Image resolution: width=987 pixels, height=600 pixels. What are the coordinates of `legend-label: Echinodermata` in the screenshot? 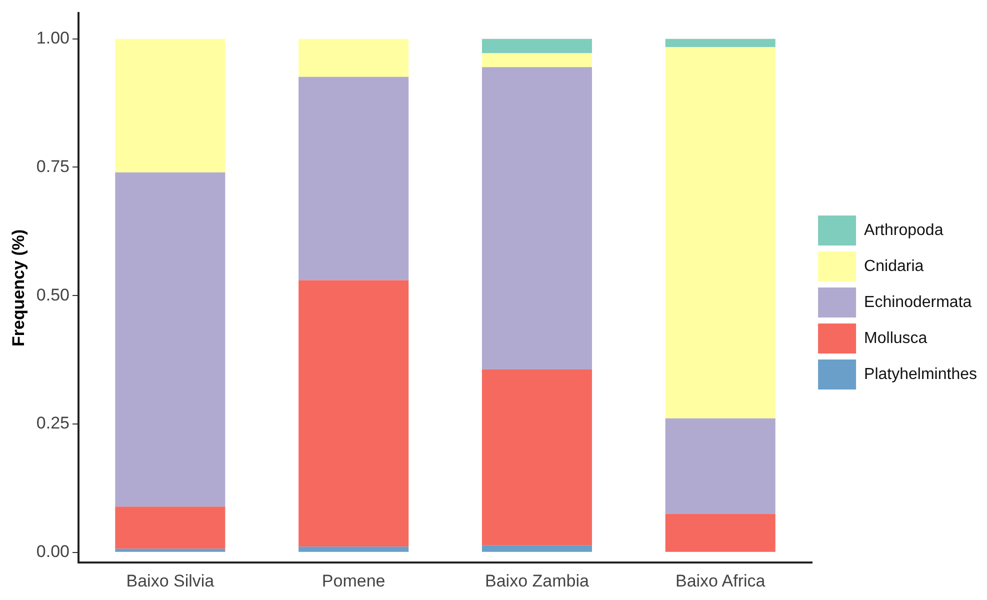 It's located at (918, 302).